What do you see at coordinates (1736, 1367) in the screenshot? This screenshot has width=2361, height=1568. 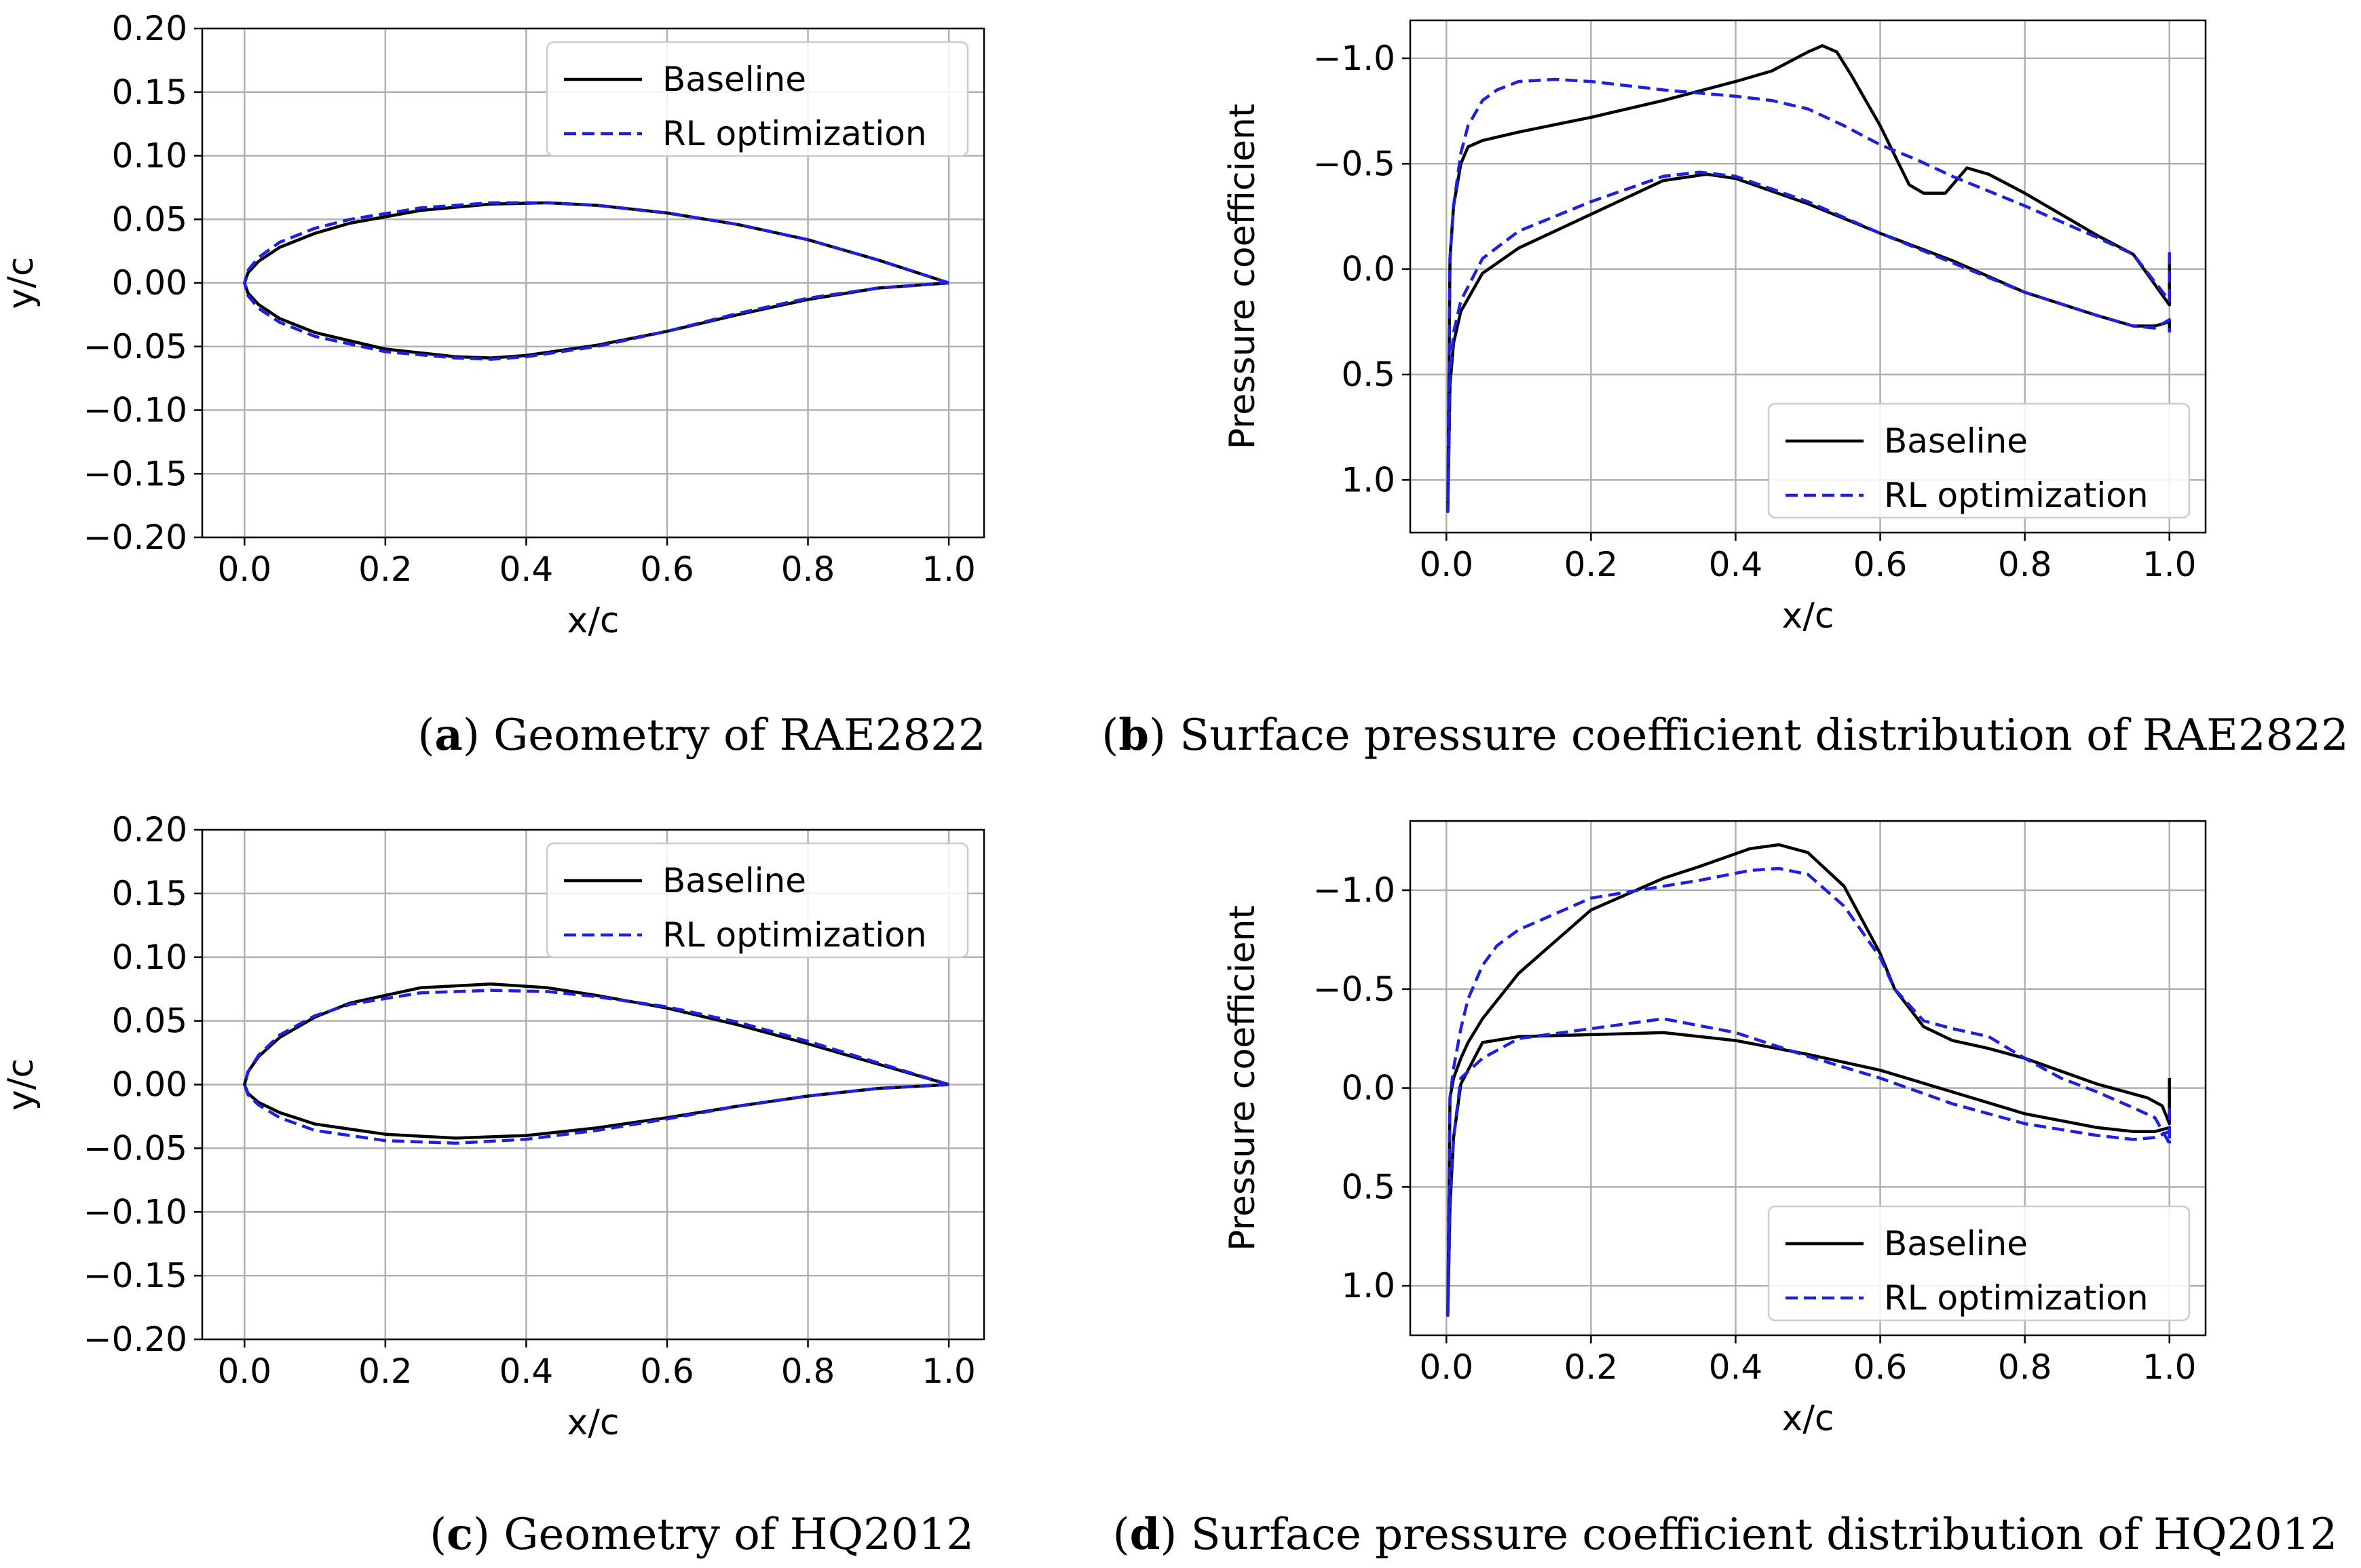 I see `p3-xtick-label-2: 0.4` at bounding box center [1736, 1367].